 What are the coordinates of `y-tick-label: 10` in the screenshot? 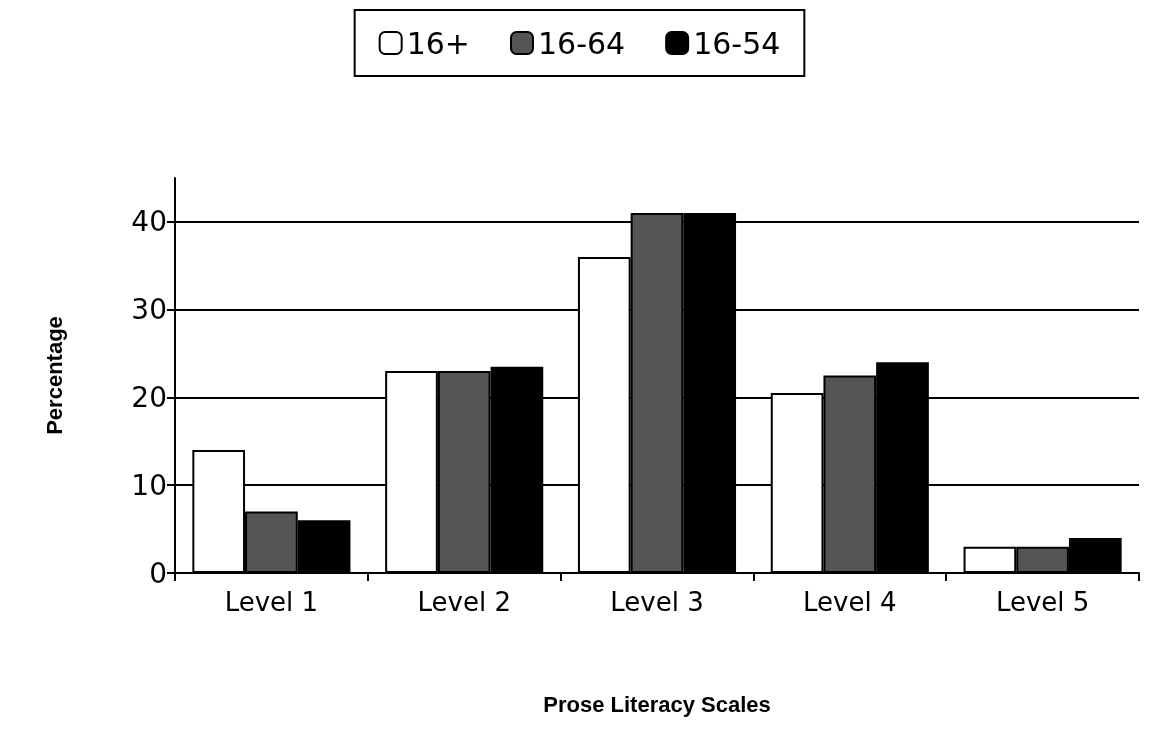 It's located at (149, 485).